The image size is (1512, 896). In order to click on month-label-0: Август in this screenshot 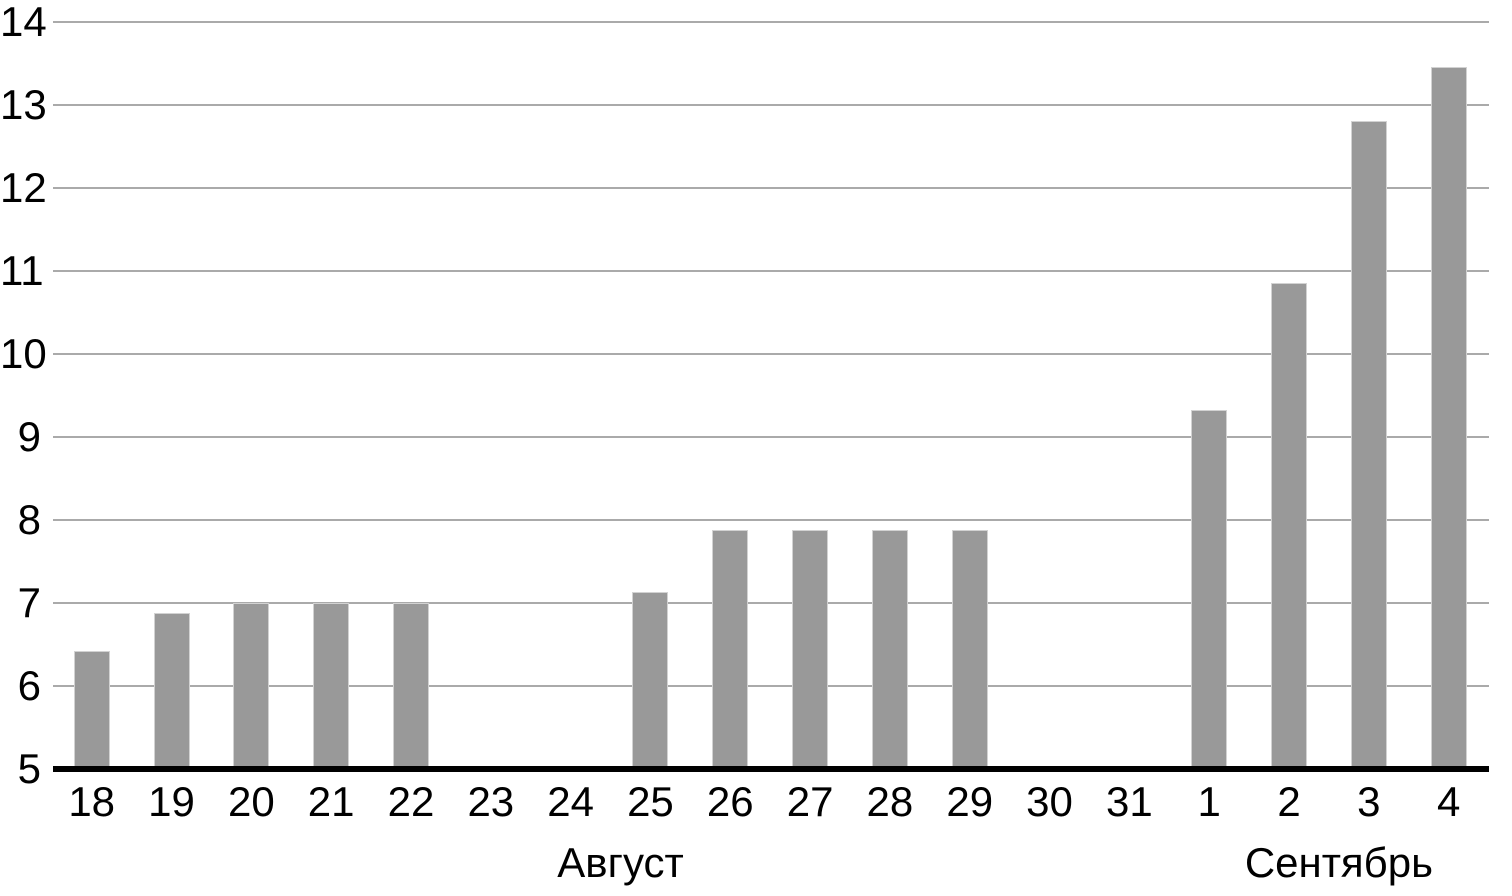, I will do `click(620, 862)`.